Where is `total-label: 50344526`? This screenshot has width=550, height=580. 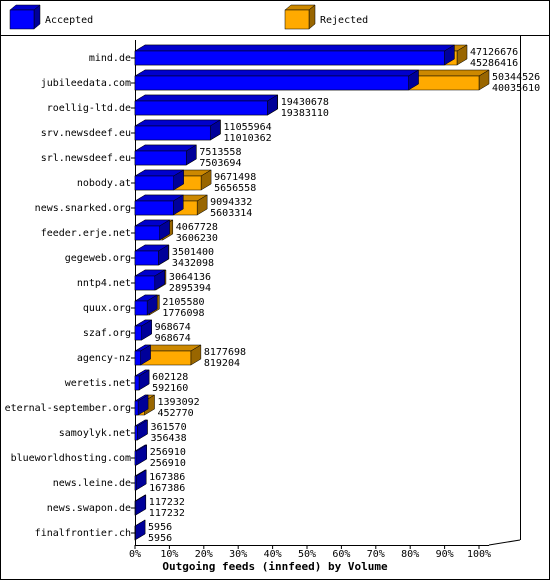 total-label: 50344526 is located at coordinates (516, 77).